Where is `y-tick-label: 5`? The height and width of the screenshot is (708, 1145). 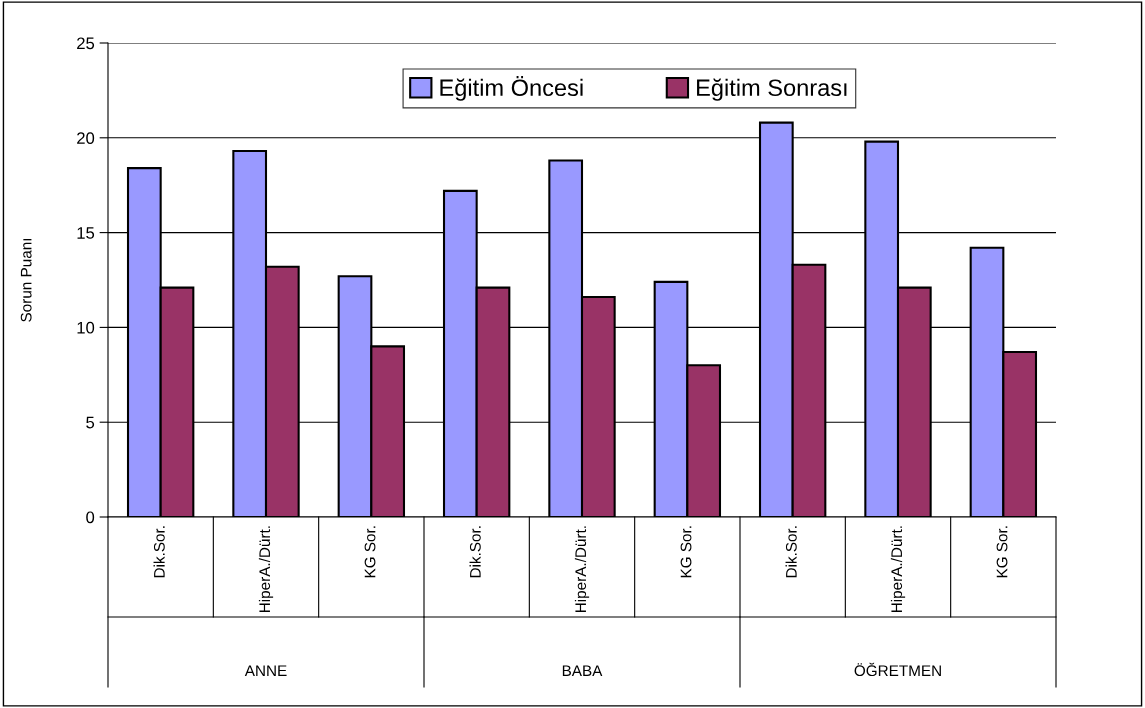 y-tick-label: 5 is located at coordinates (90, 422).